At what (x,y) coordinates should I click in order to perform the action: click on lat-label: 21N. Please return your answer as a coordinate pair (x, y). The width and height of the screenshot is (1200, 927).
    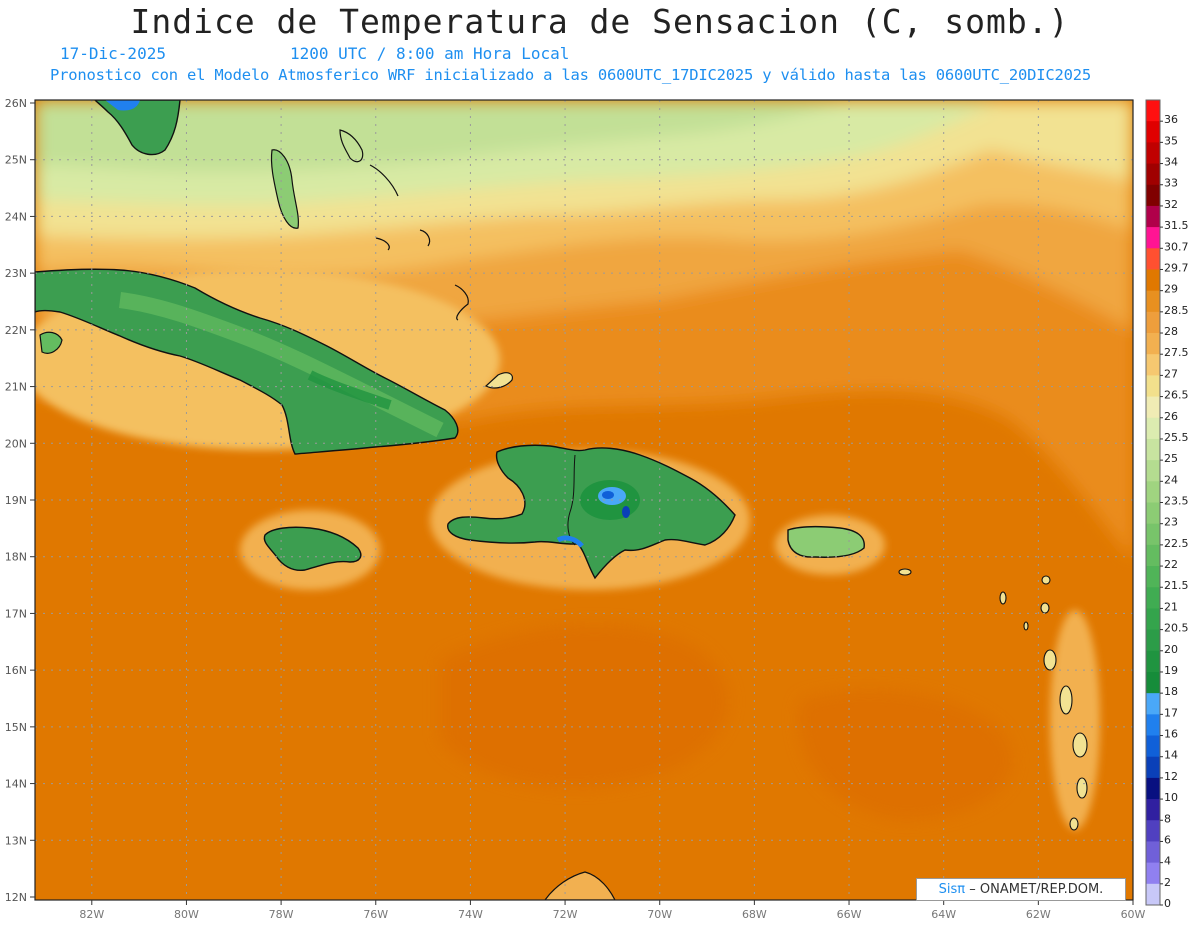
    Looking at the image, I should click on (16, 387).